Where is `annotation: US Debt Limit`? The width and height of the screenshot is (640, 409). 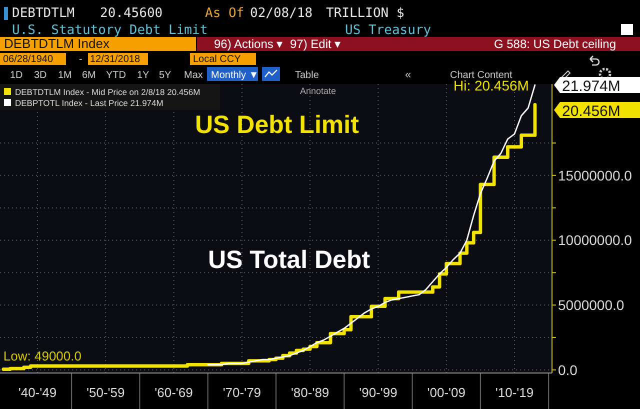 annotation: US Debt Limit is located at coordinates (277, 125).